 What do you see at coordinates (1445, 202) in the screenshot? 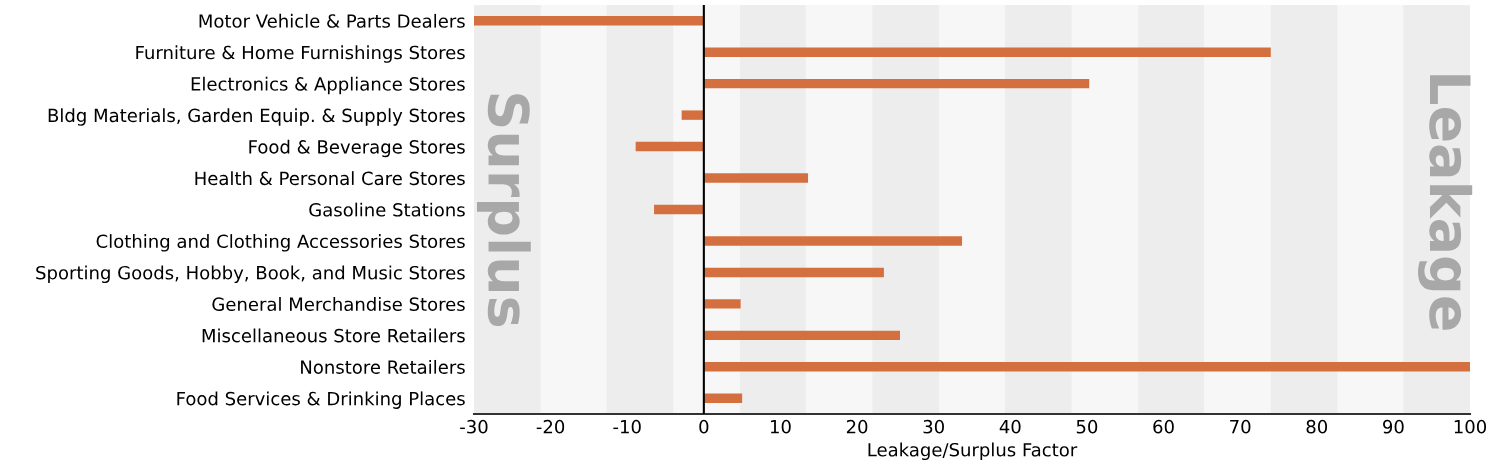
I see `annotation: Leakage` at bounding box center [1445, 202].